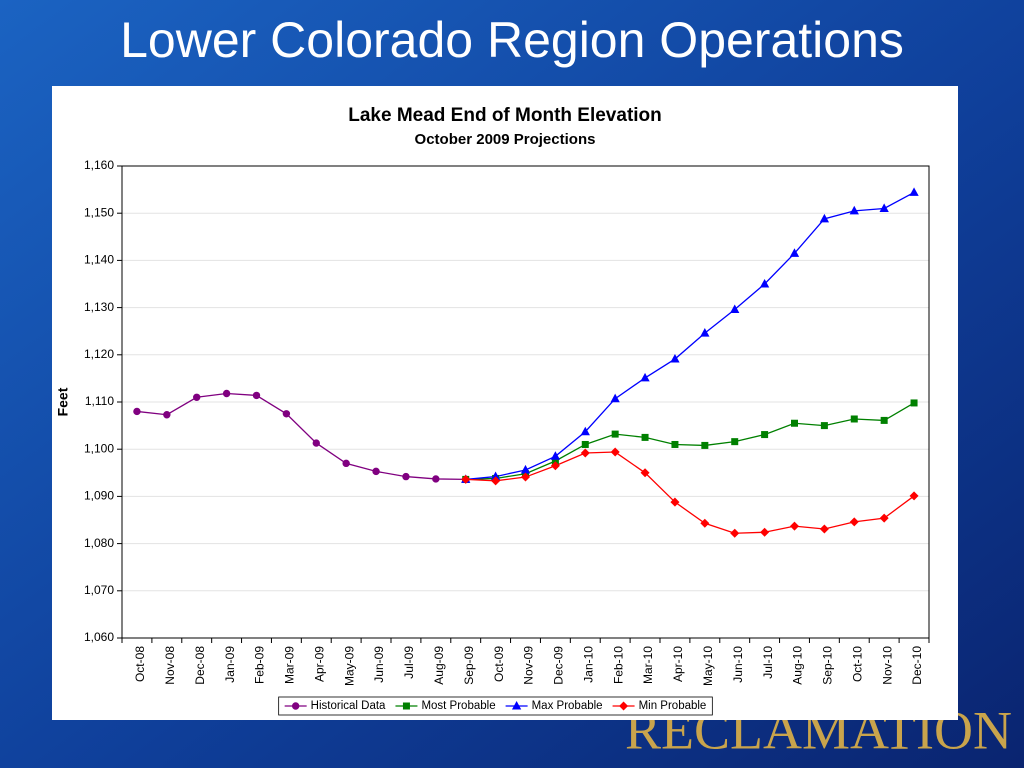 The width and height of the screenshot is (1024, 768). What do you see at coordinates (512, 40) in the screenshot?
I see `slide-title: Lower Colorado Region Operations` at bounding box center [512, 40].